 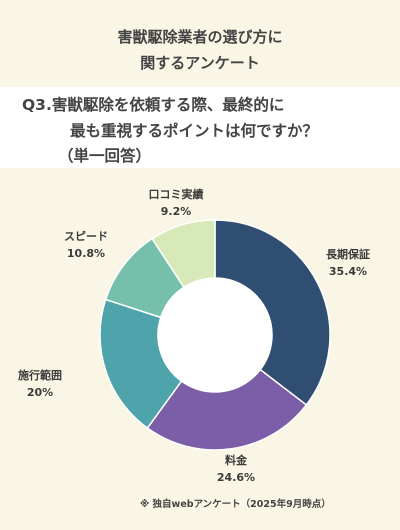 What do you see at coordinates (183, 254) in the screenshot?
I see `slice-reviews` at bounding box center [183, 254].